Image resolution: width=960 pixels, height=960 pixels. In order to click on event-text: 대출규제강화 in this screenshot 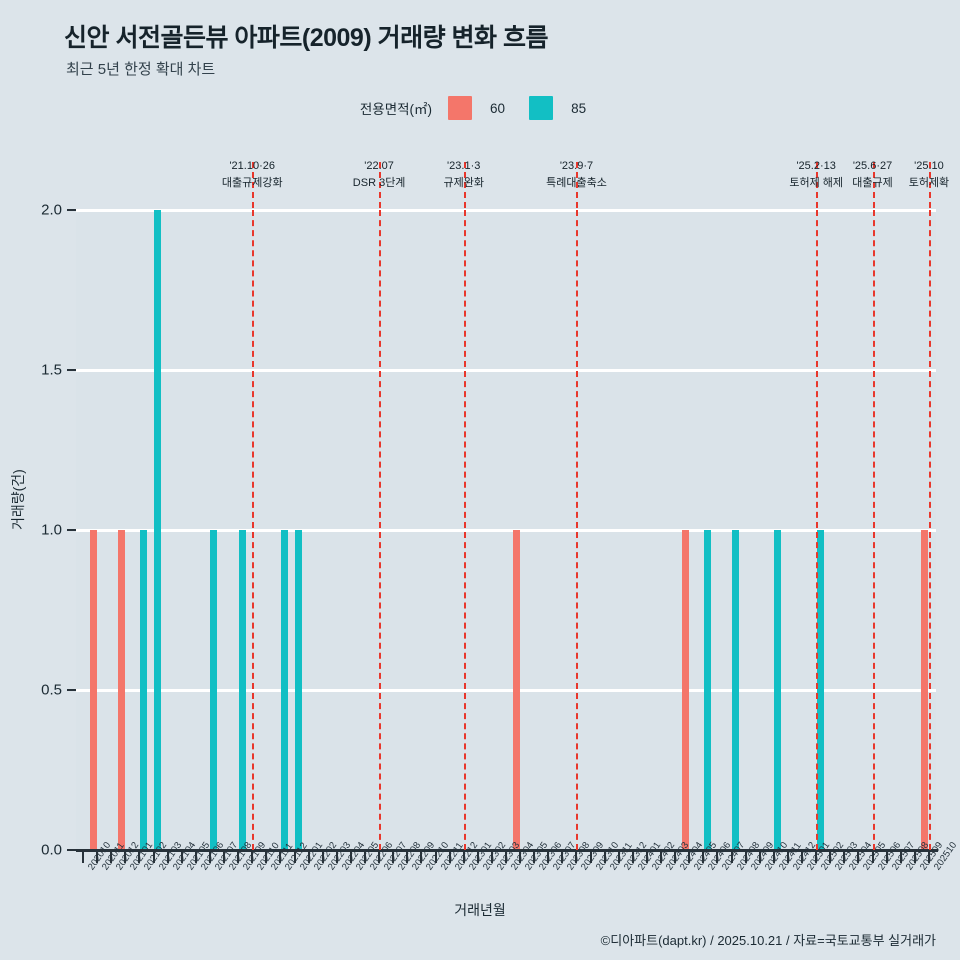, I will do `click(252, 183)`.